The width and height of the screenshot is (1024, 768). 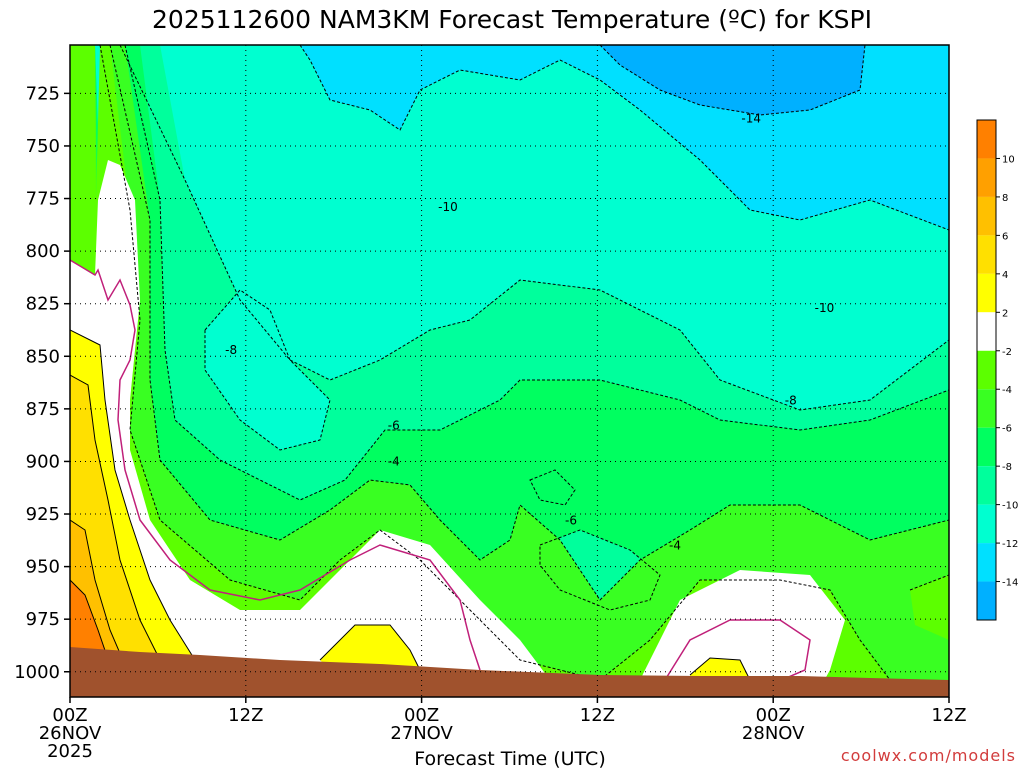 I want to click on fill-band-10b, so click(x=267, y=370).